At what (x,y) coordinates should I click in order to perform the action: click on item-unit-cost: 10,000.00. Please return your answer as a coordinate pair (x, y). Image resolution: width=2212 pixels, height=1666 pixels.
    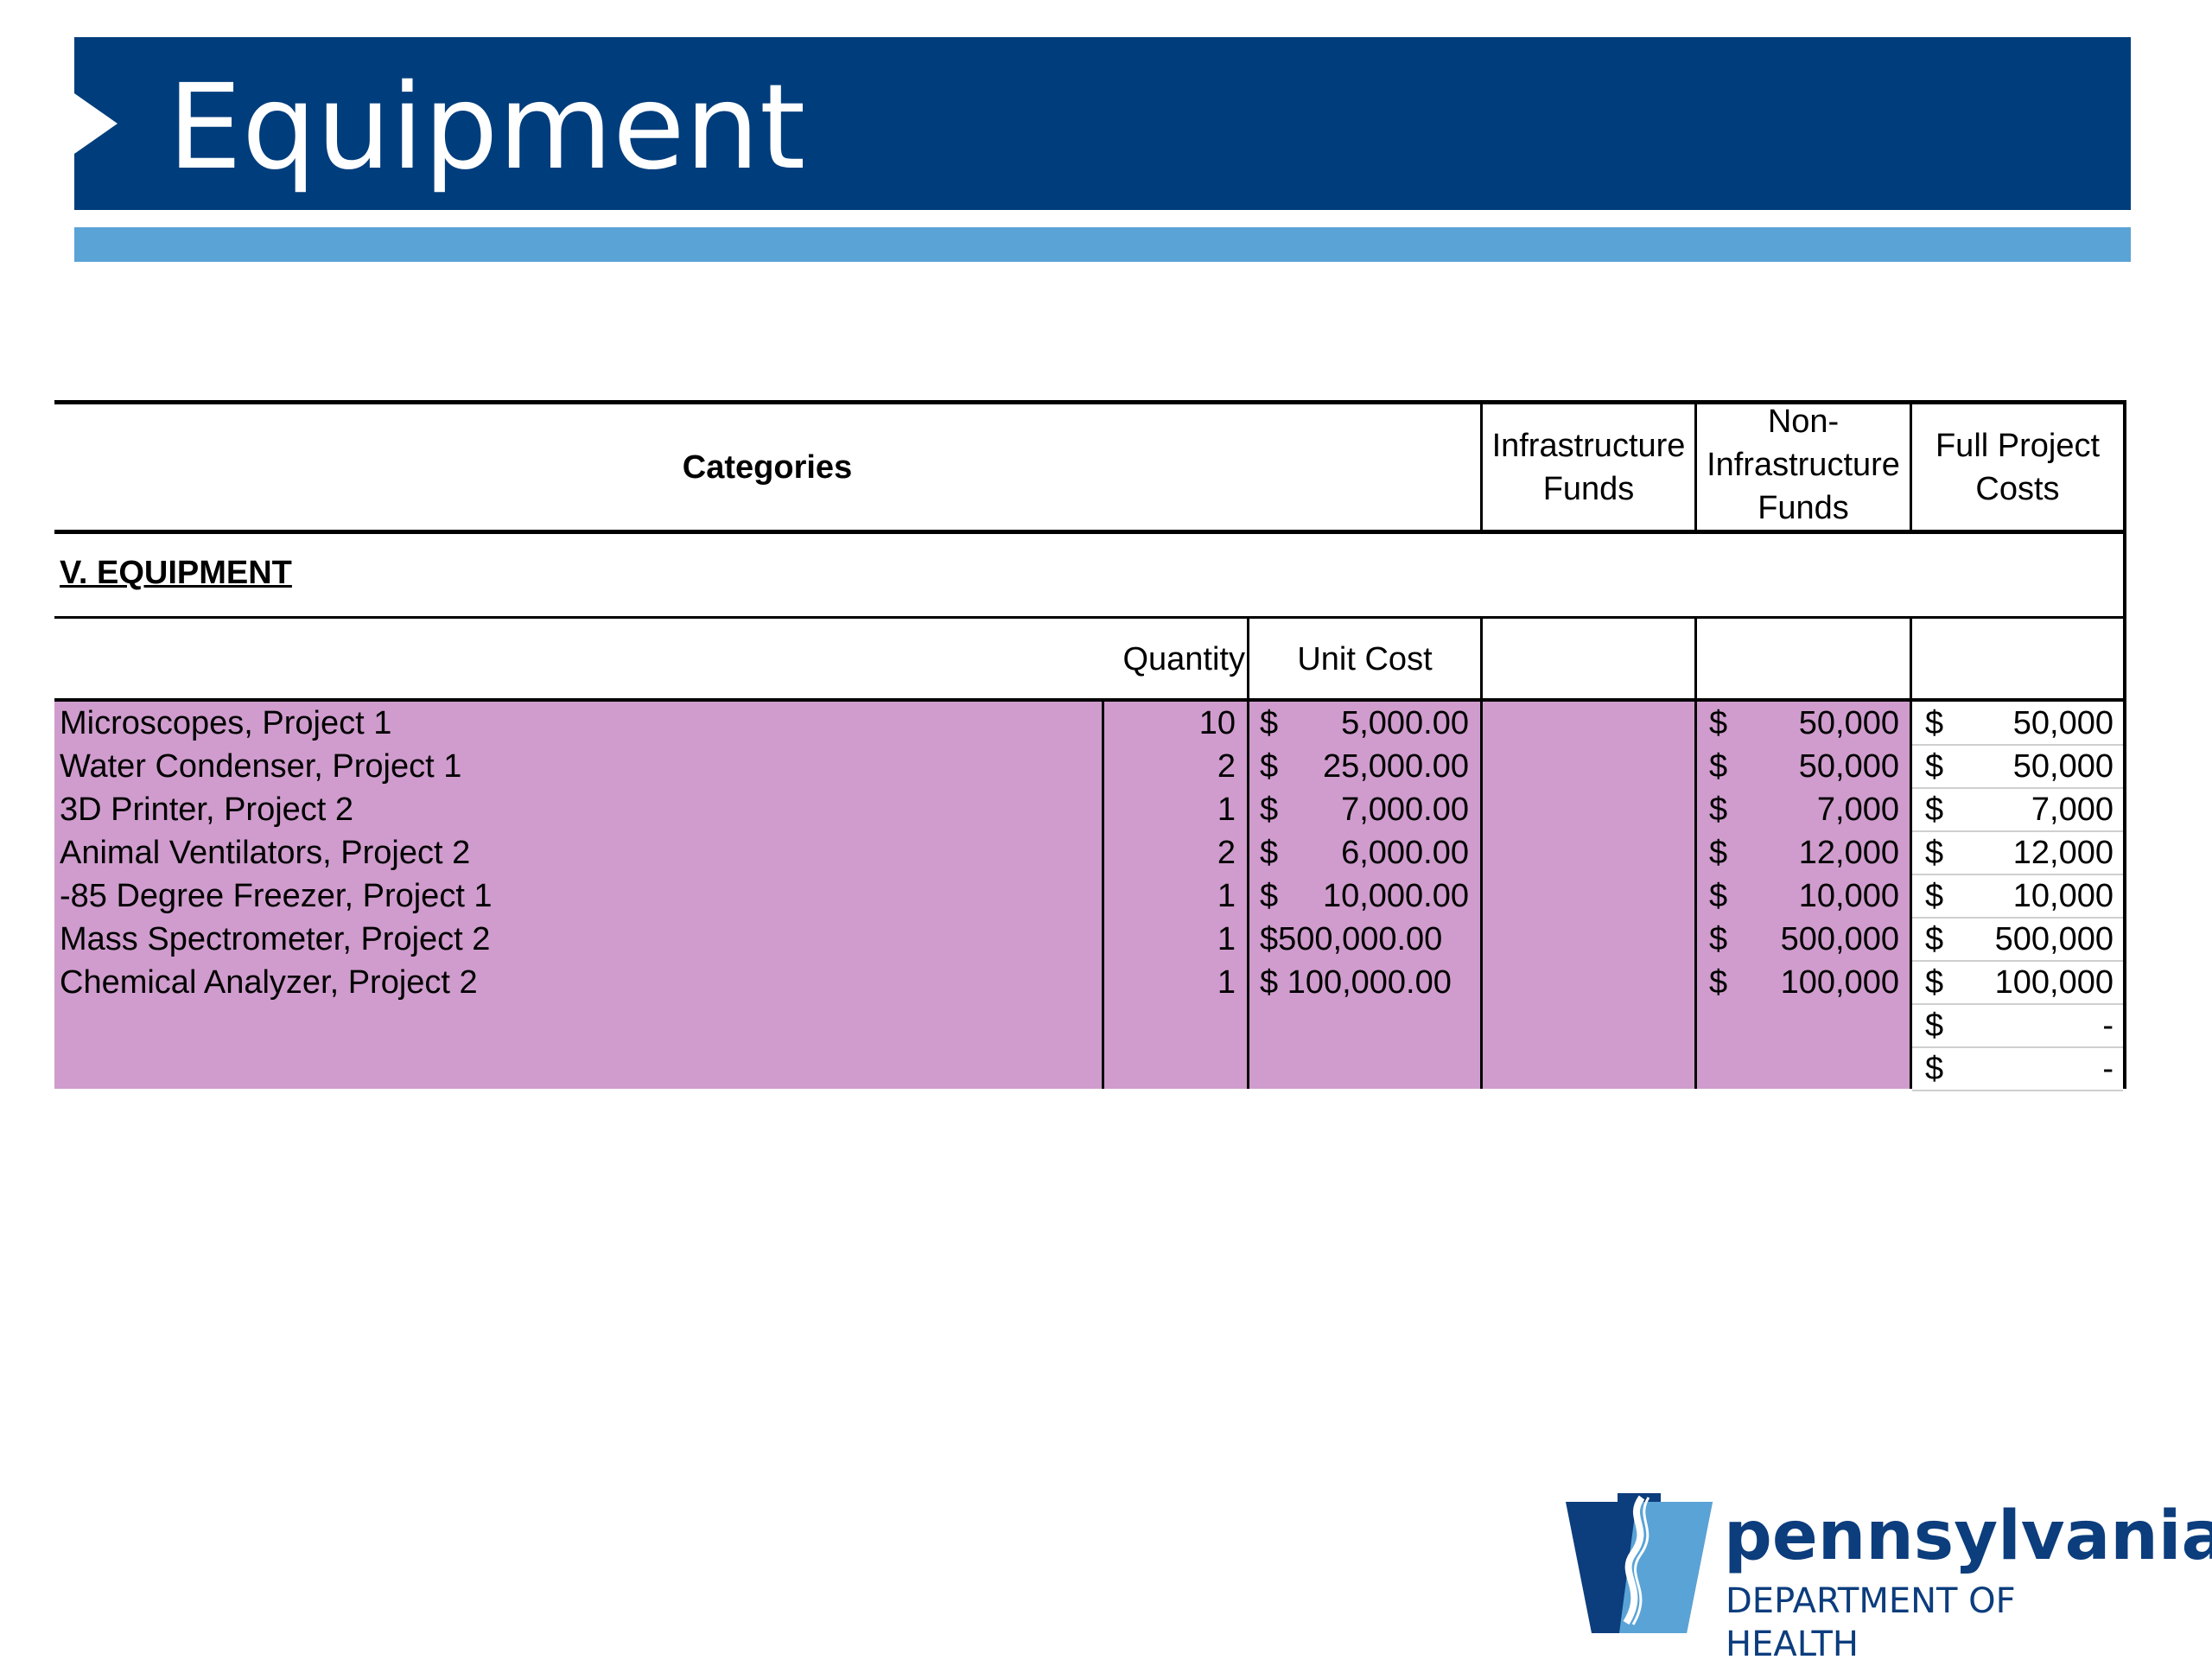
    Looking at the image, I should click on (1395, 896).